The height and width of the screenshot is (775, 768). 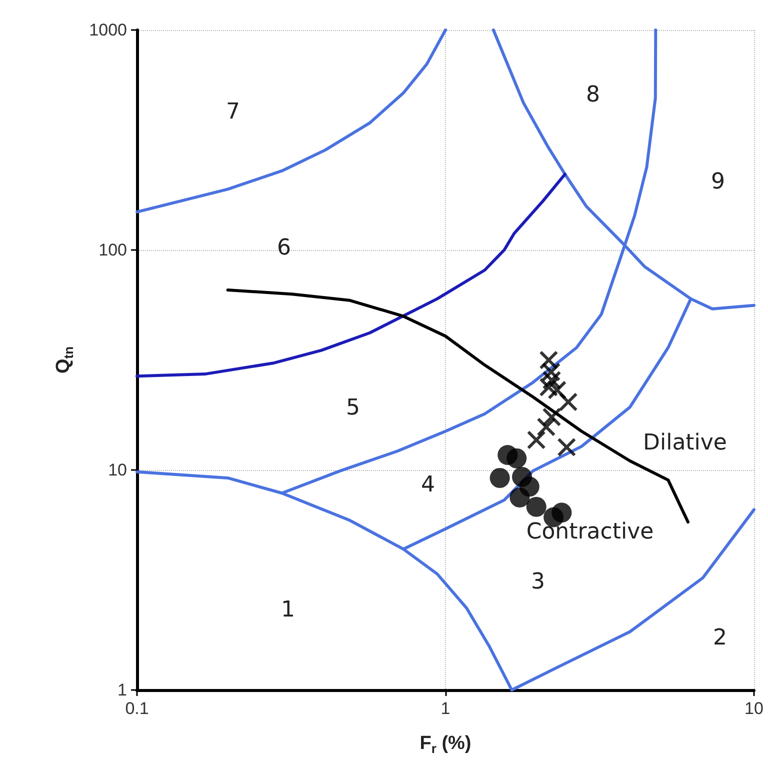 I want to click on y-axis-title: Qtn, so click(x=64, y=360).